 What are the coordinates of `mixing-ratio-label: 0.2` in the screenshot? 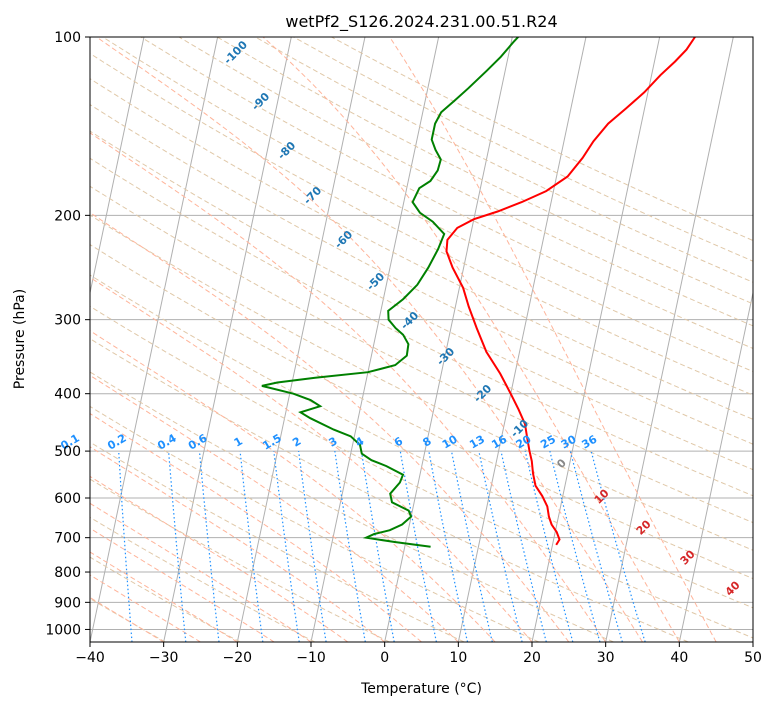 It's located at (116, 442).